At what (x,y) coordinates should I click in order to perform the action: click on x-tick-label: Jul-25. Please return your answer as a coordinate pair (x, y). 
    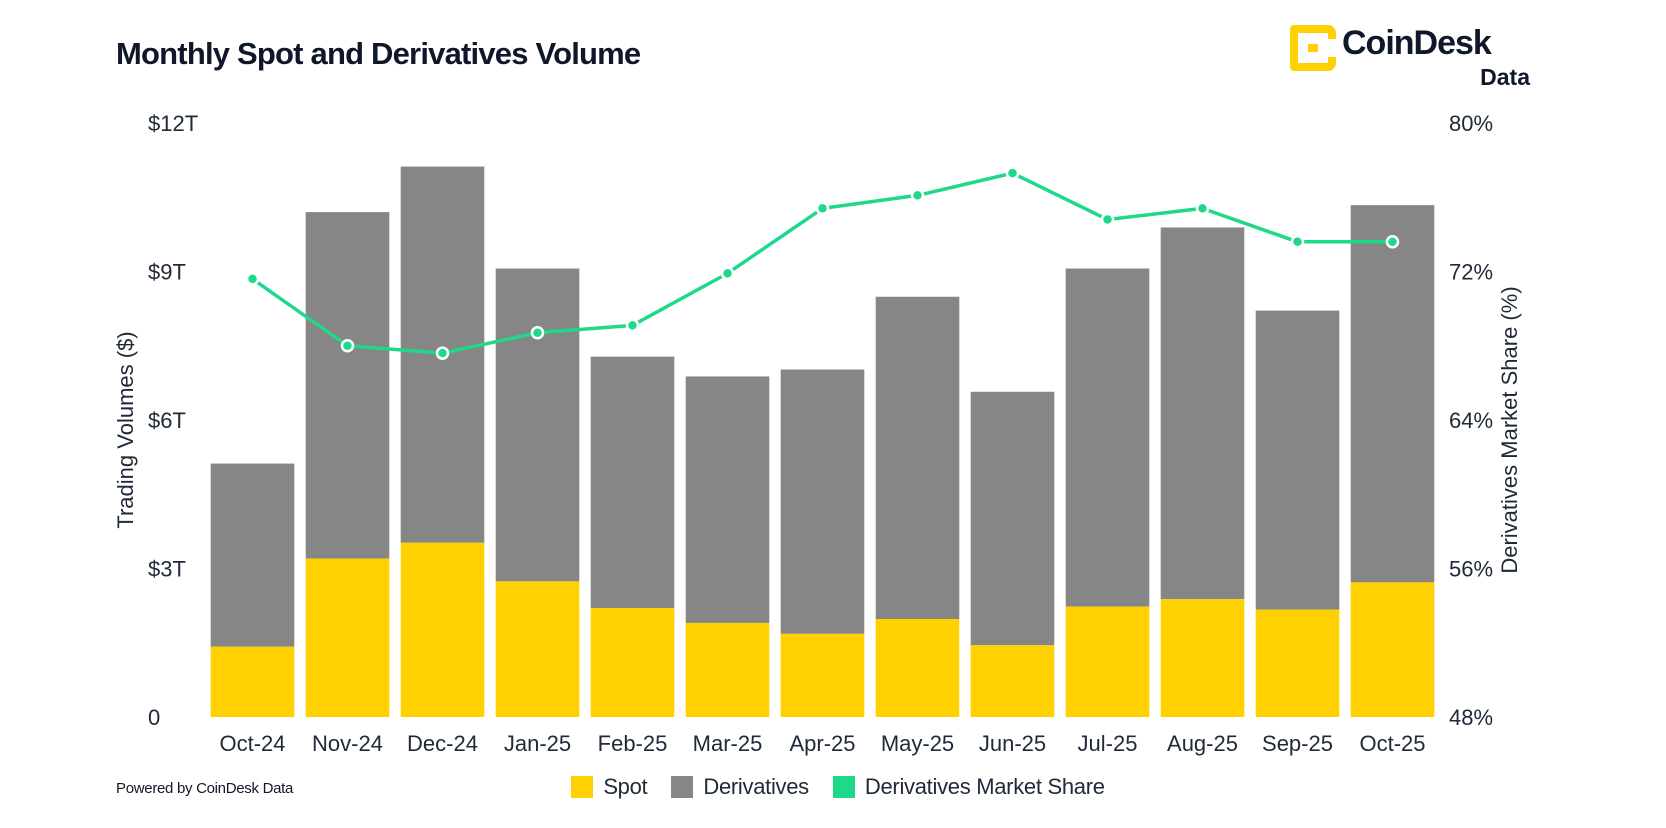
    Looking at the image, I should click on (1108, 743).